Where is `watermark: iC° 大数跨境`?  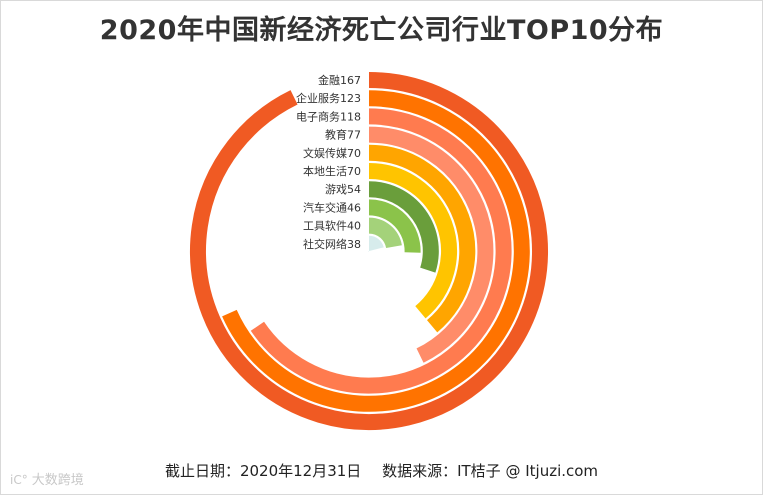
watermark: iC° 大数跨境 is located at coordinates (47, 478).